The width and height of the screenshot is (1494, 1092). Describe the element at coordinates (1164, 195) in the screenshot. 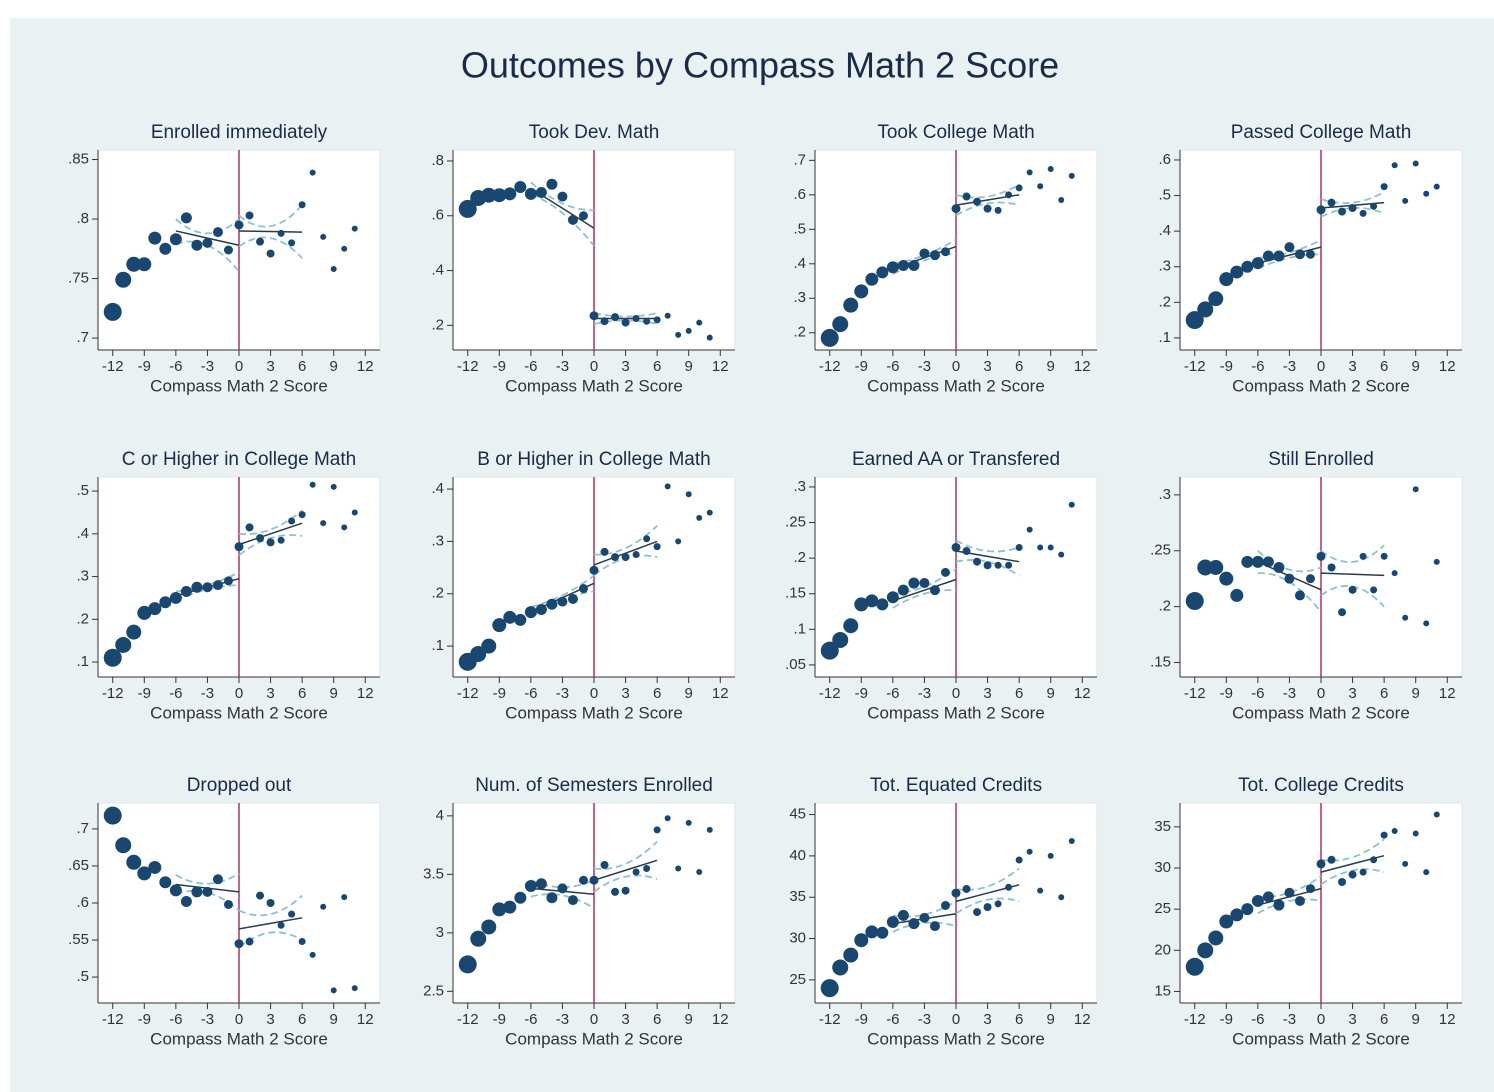

I see `y-tick-label: .5` at that location.